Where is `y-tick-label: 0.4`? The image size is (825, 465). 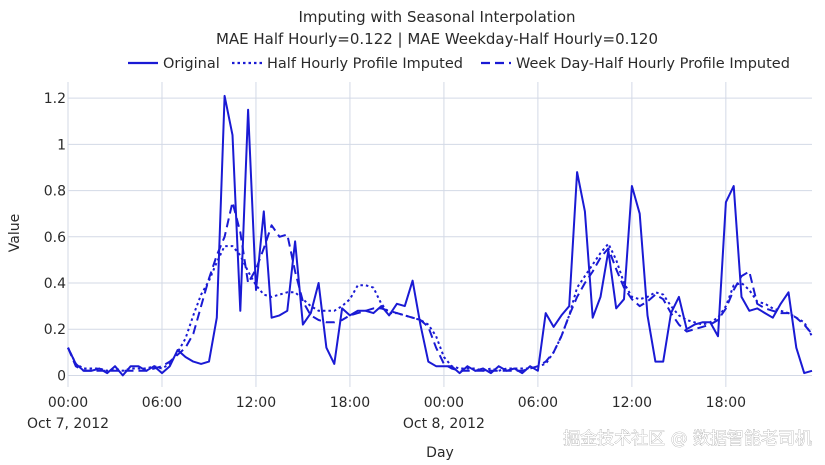
y-tick-label: 0.4 is located at coordinates (55, 284).